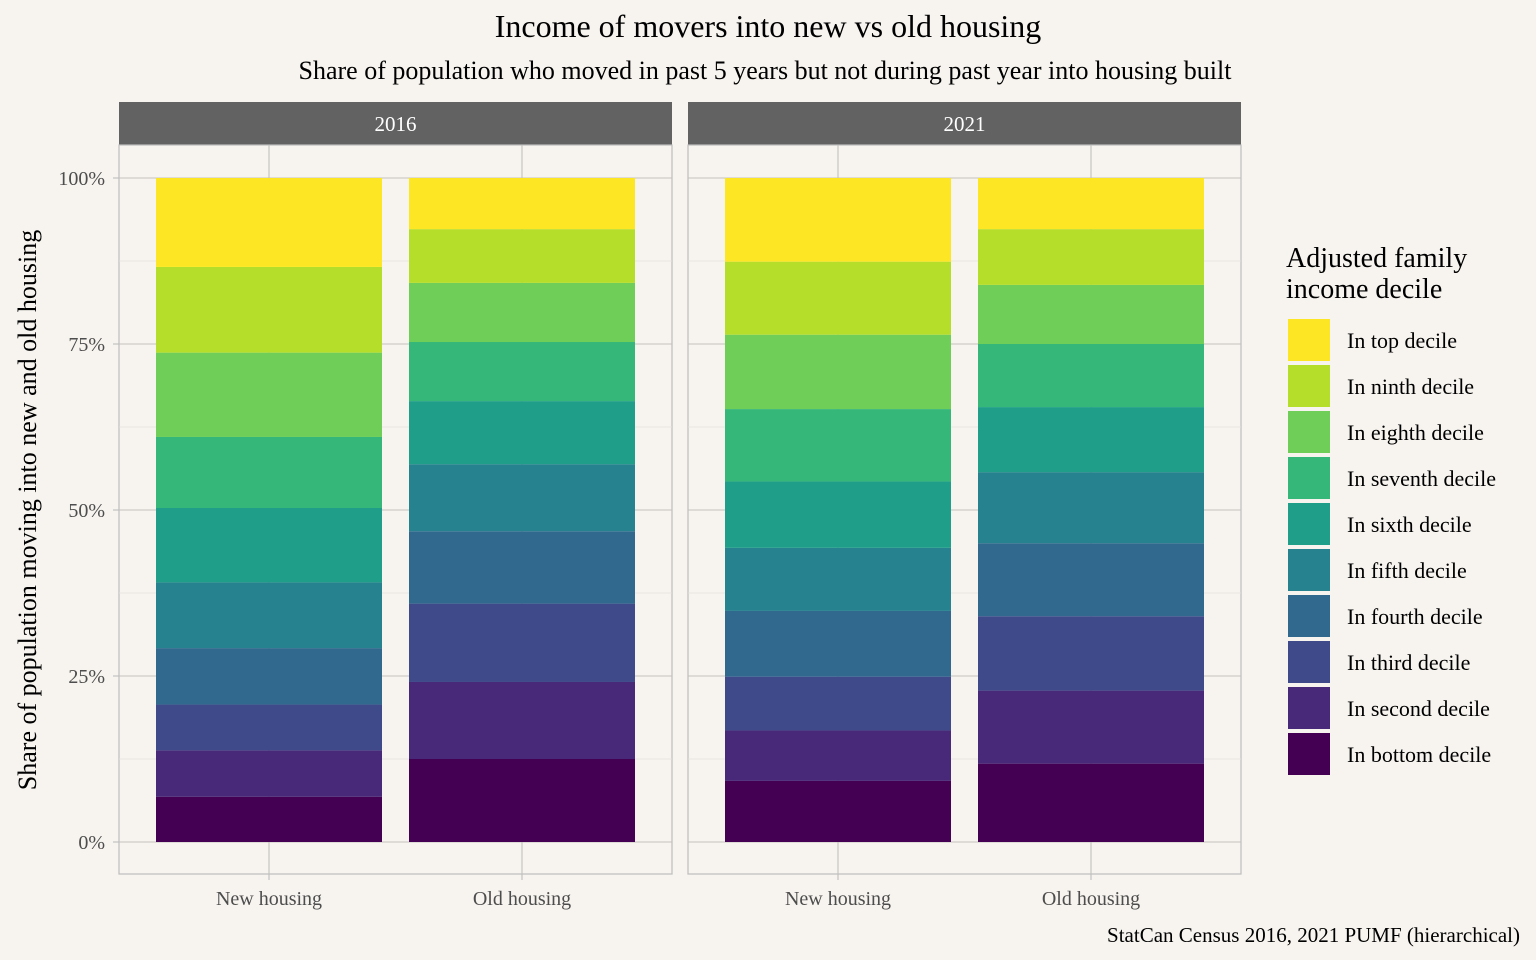  I want to click on legend-label: In sixth decile, so click(1409, 524).